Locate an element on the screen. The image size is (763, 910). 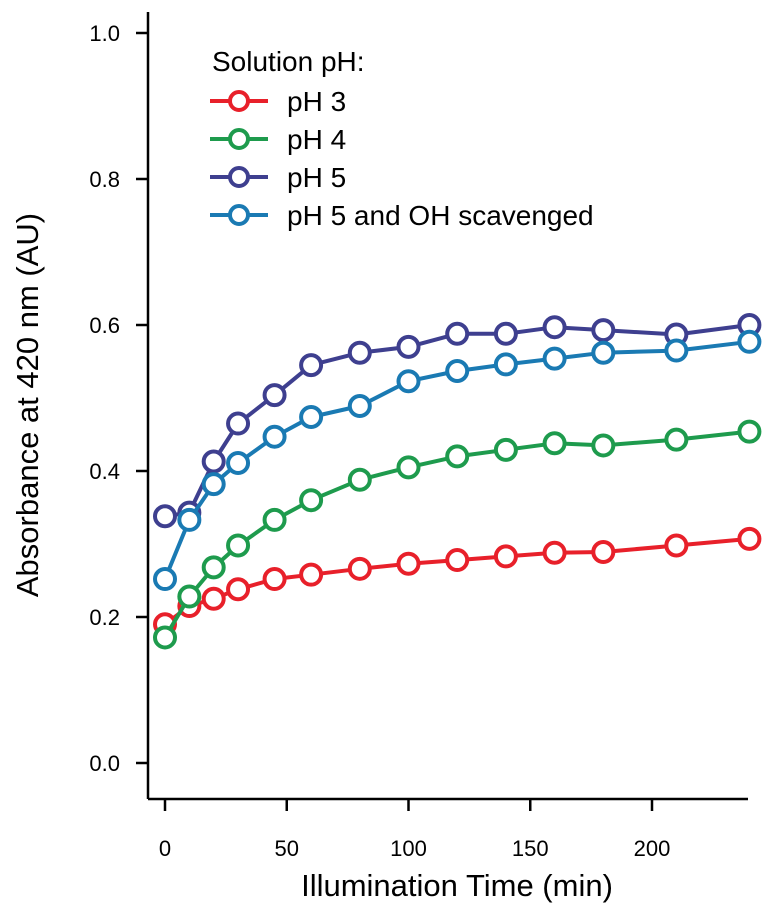
legend-title: Solution pH: is located at coordinates (288, 61).